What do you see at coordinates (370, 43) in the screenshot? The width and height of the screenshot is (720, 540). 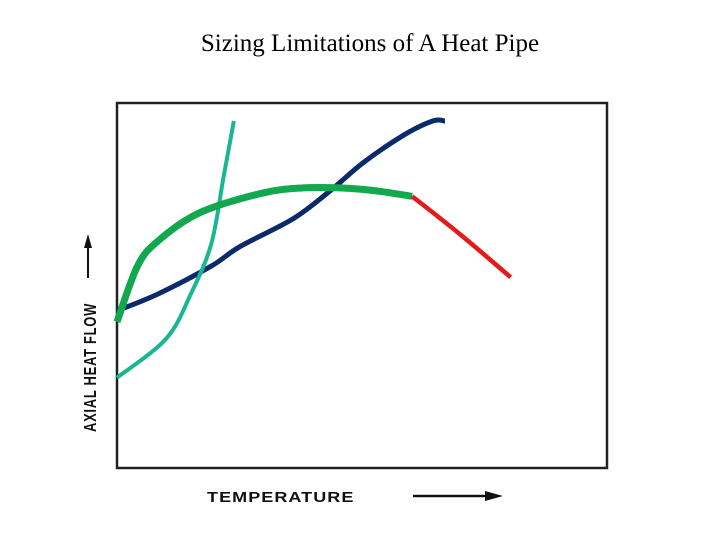 I see `chart-title: Sizing Limitations of A Heat Pipe` at bounding box center [370, 43].